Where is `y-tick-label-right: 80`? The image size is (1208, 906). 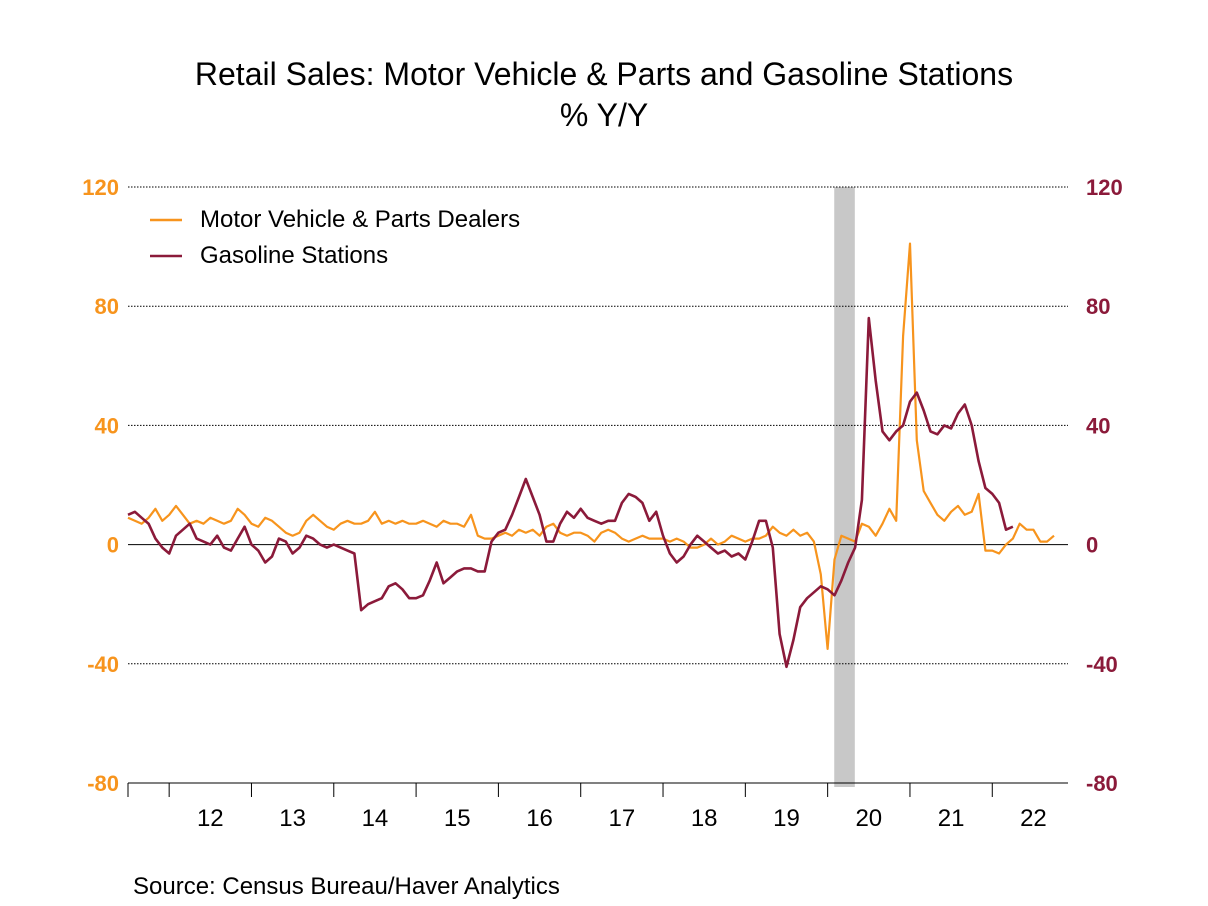
y-tick-label-right: 80 is located at coordinates (1098, 306).